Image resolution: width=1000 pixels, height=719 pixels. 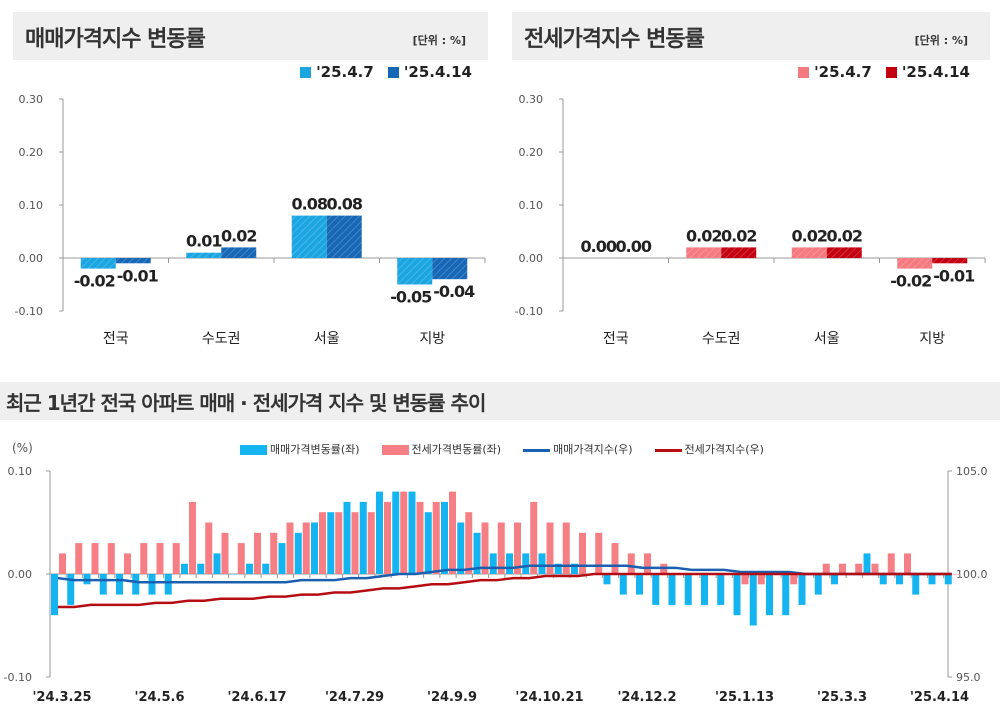 What do you see at coordinates (454, 291) in the screenshot?
I see `data-label: -0.04` at bounding box center [454, 291].